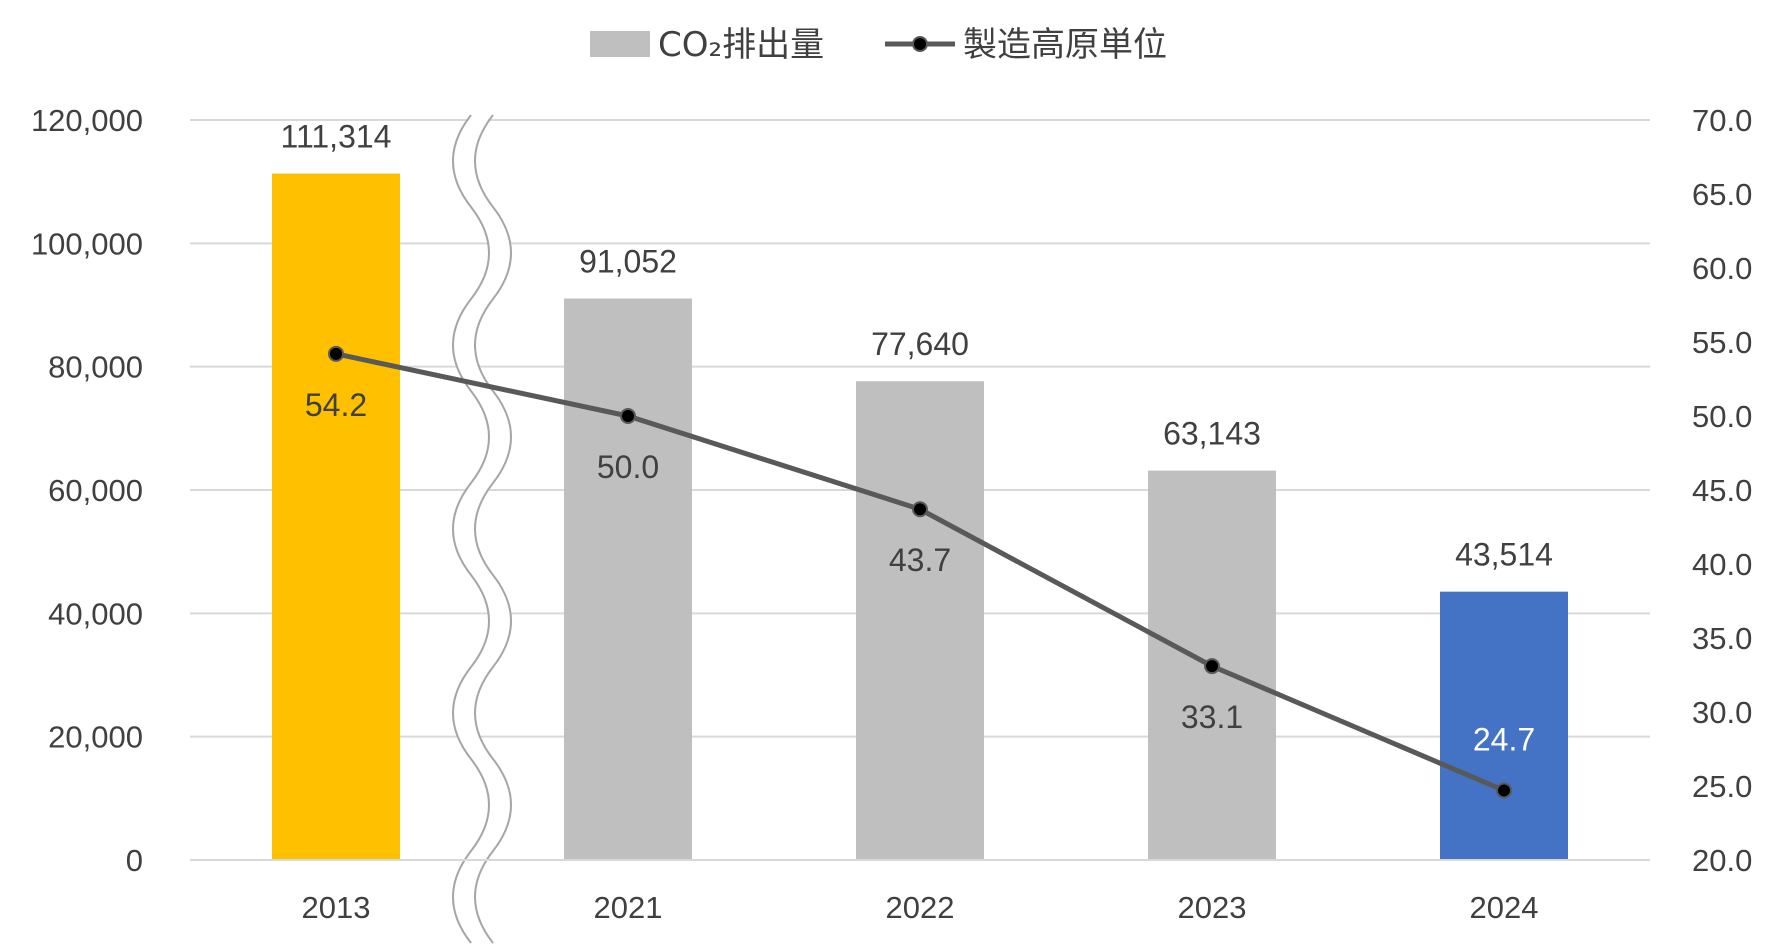 Image resolution: width=1774 pixels, height=944 pixels. Describe the element at coordinates (741, 45) in the screenshot. I see `legend-label-bar: CO₂排出量` at that location.